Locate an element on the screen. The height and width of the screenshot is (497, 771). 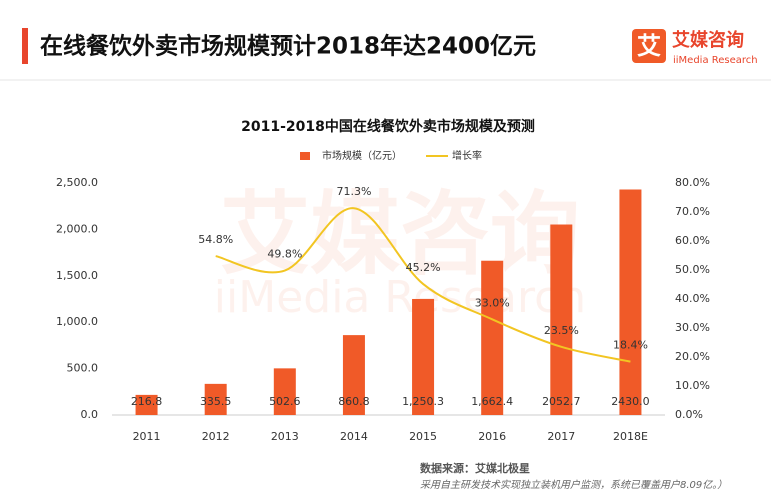
y2-tick-label: 60.0% is located at coordinates (692, 240).